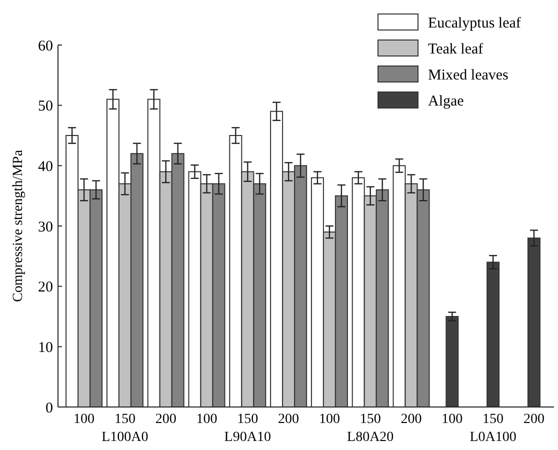 Image resolution: width=558 pixels, height=450 pixels. Describe the element at coordinates (45, 288) in the screenshot. I see `y-tick-label: 20` at that location.